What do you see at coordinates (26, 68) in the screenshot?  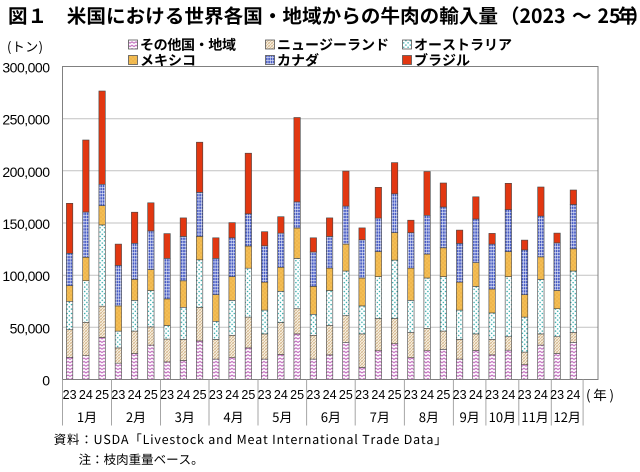 I see `svg-text: 300,000` at bounding box center [26, 68].